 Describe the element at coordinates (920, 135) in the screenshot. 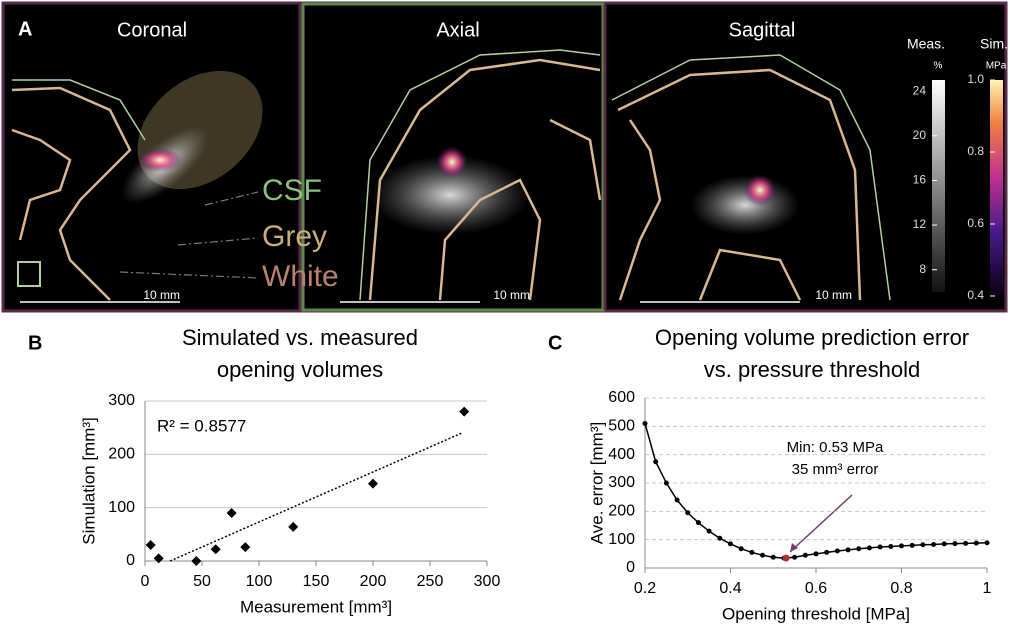

I see `colorbar-tick-label: 20` at that location.